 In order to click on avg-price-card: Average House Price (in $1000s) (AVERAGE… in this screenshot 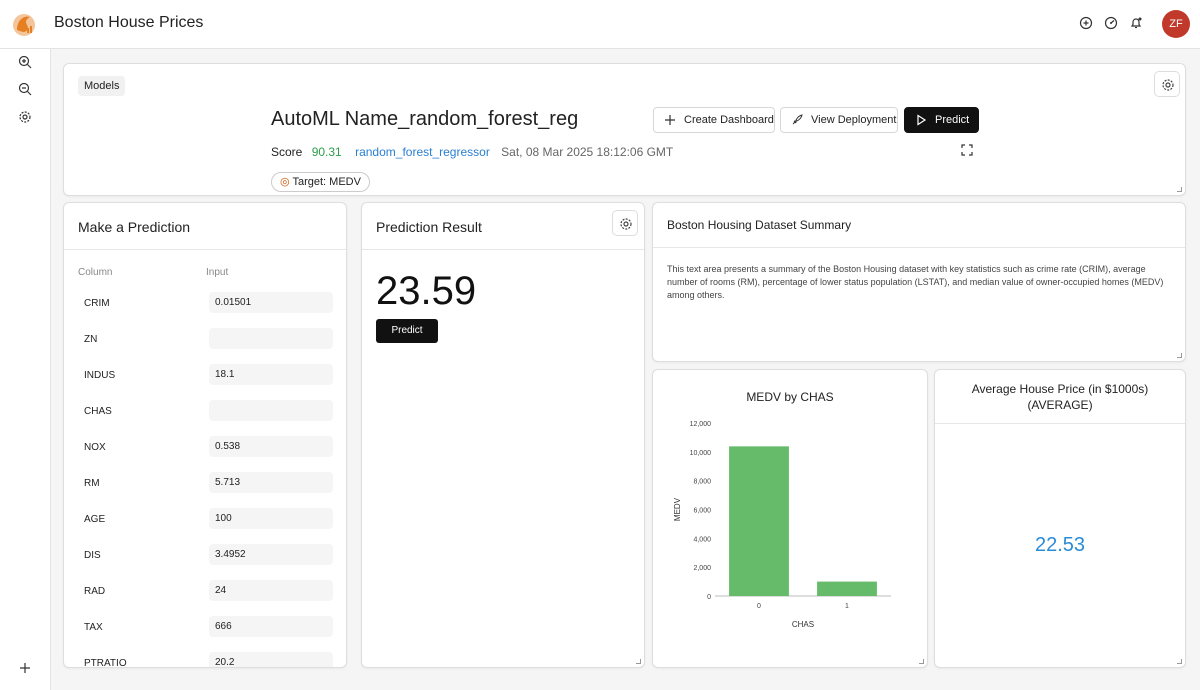, I will do `click(1060, 518)`.